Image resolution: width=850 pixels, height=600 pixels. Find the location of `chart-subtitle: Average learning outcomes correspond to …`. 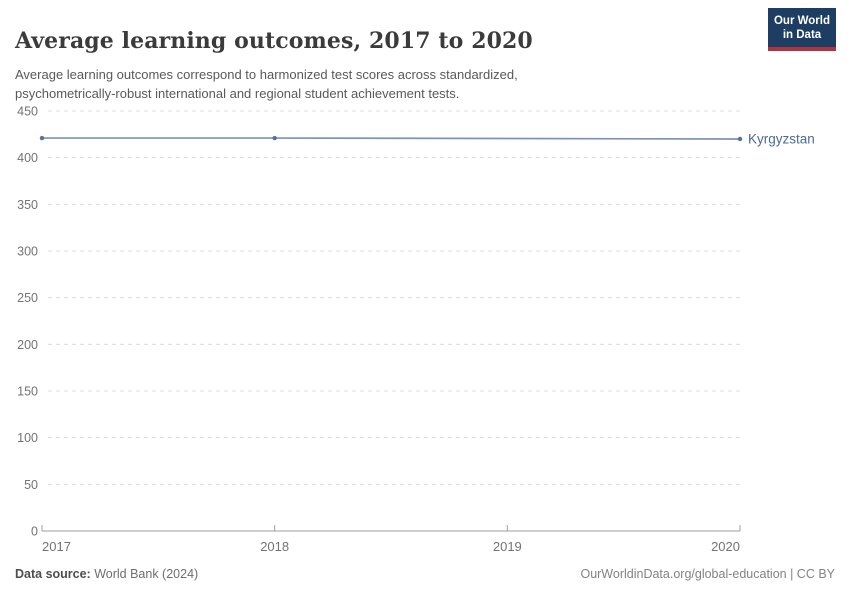

chart-subtitle: Average learning outcomes correspond to … is located at coordinates (266, 84).